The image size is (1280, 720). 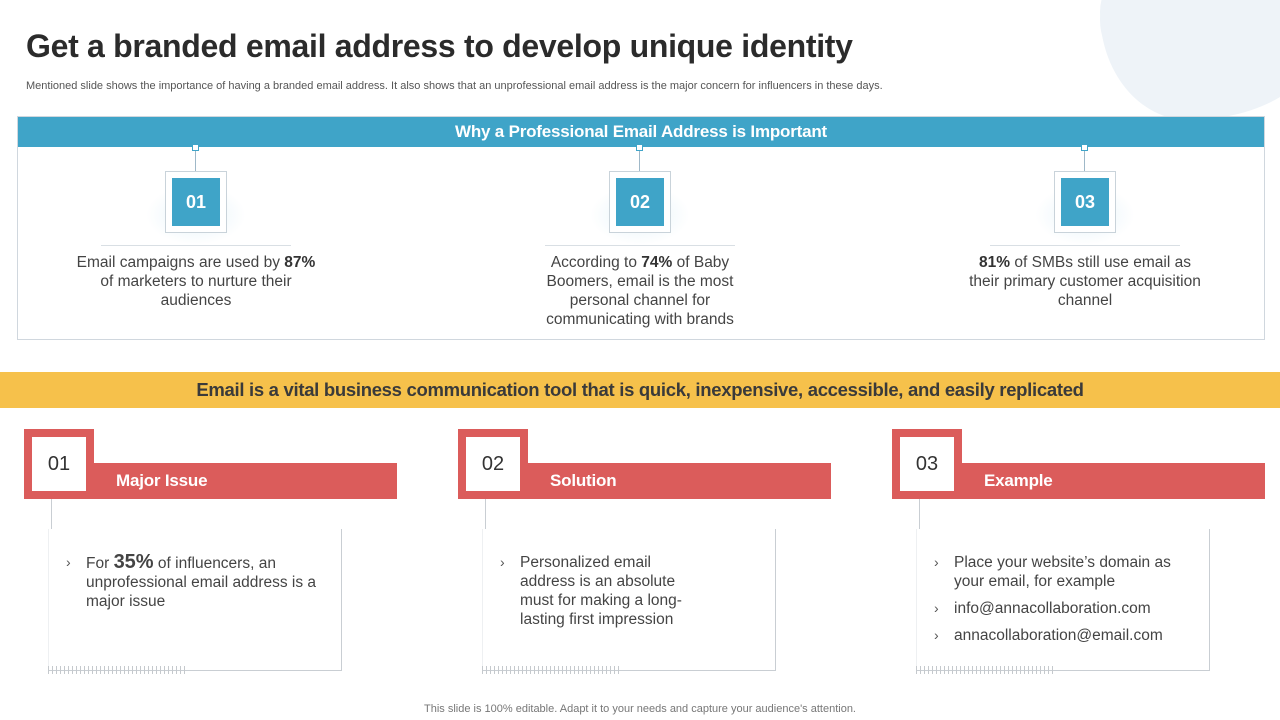 I want to click on list-item: › info@annacollaboration.com, so click(x=1069, y=608).